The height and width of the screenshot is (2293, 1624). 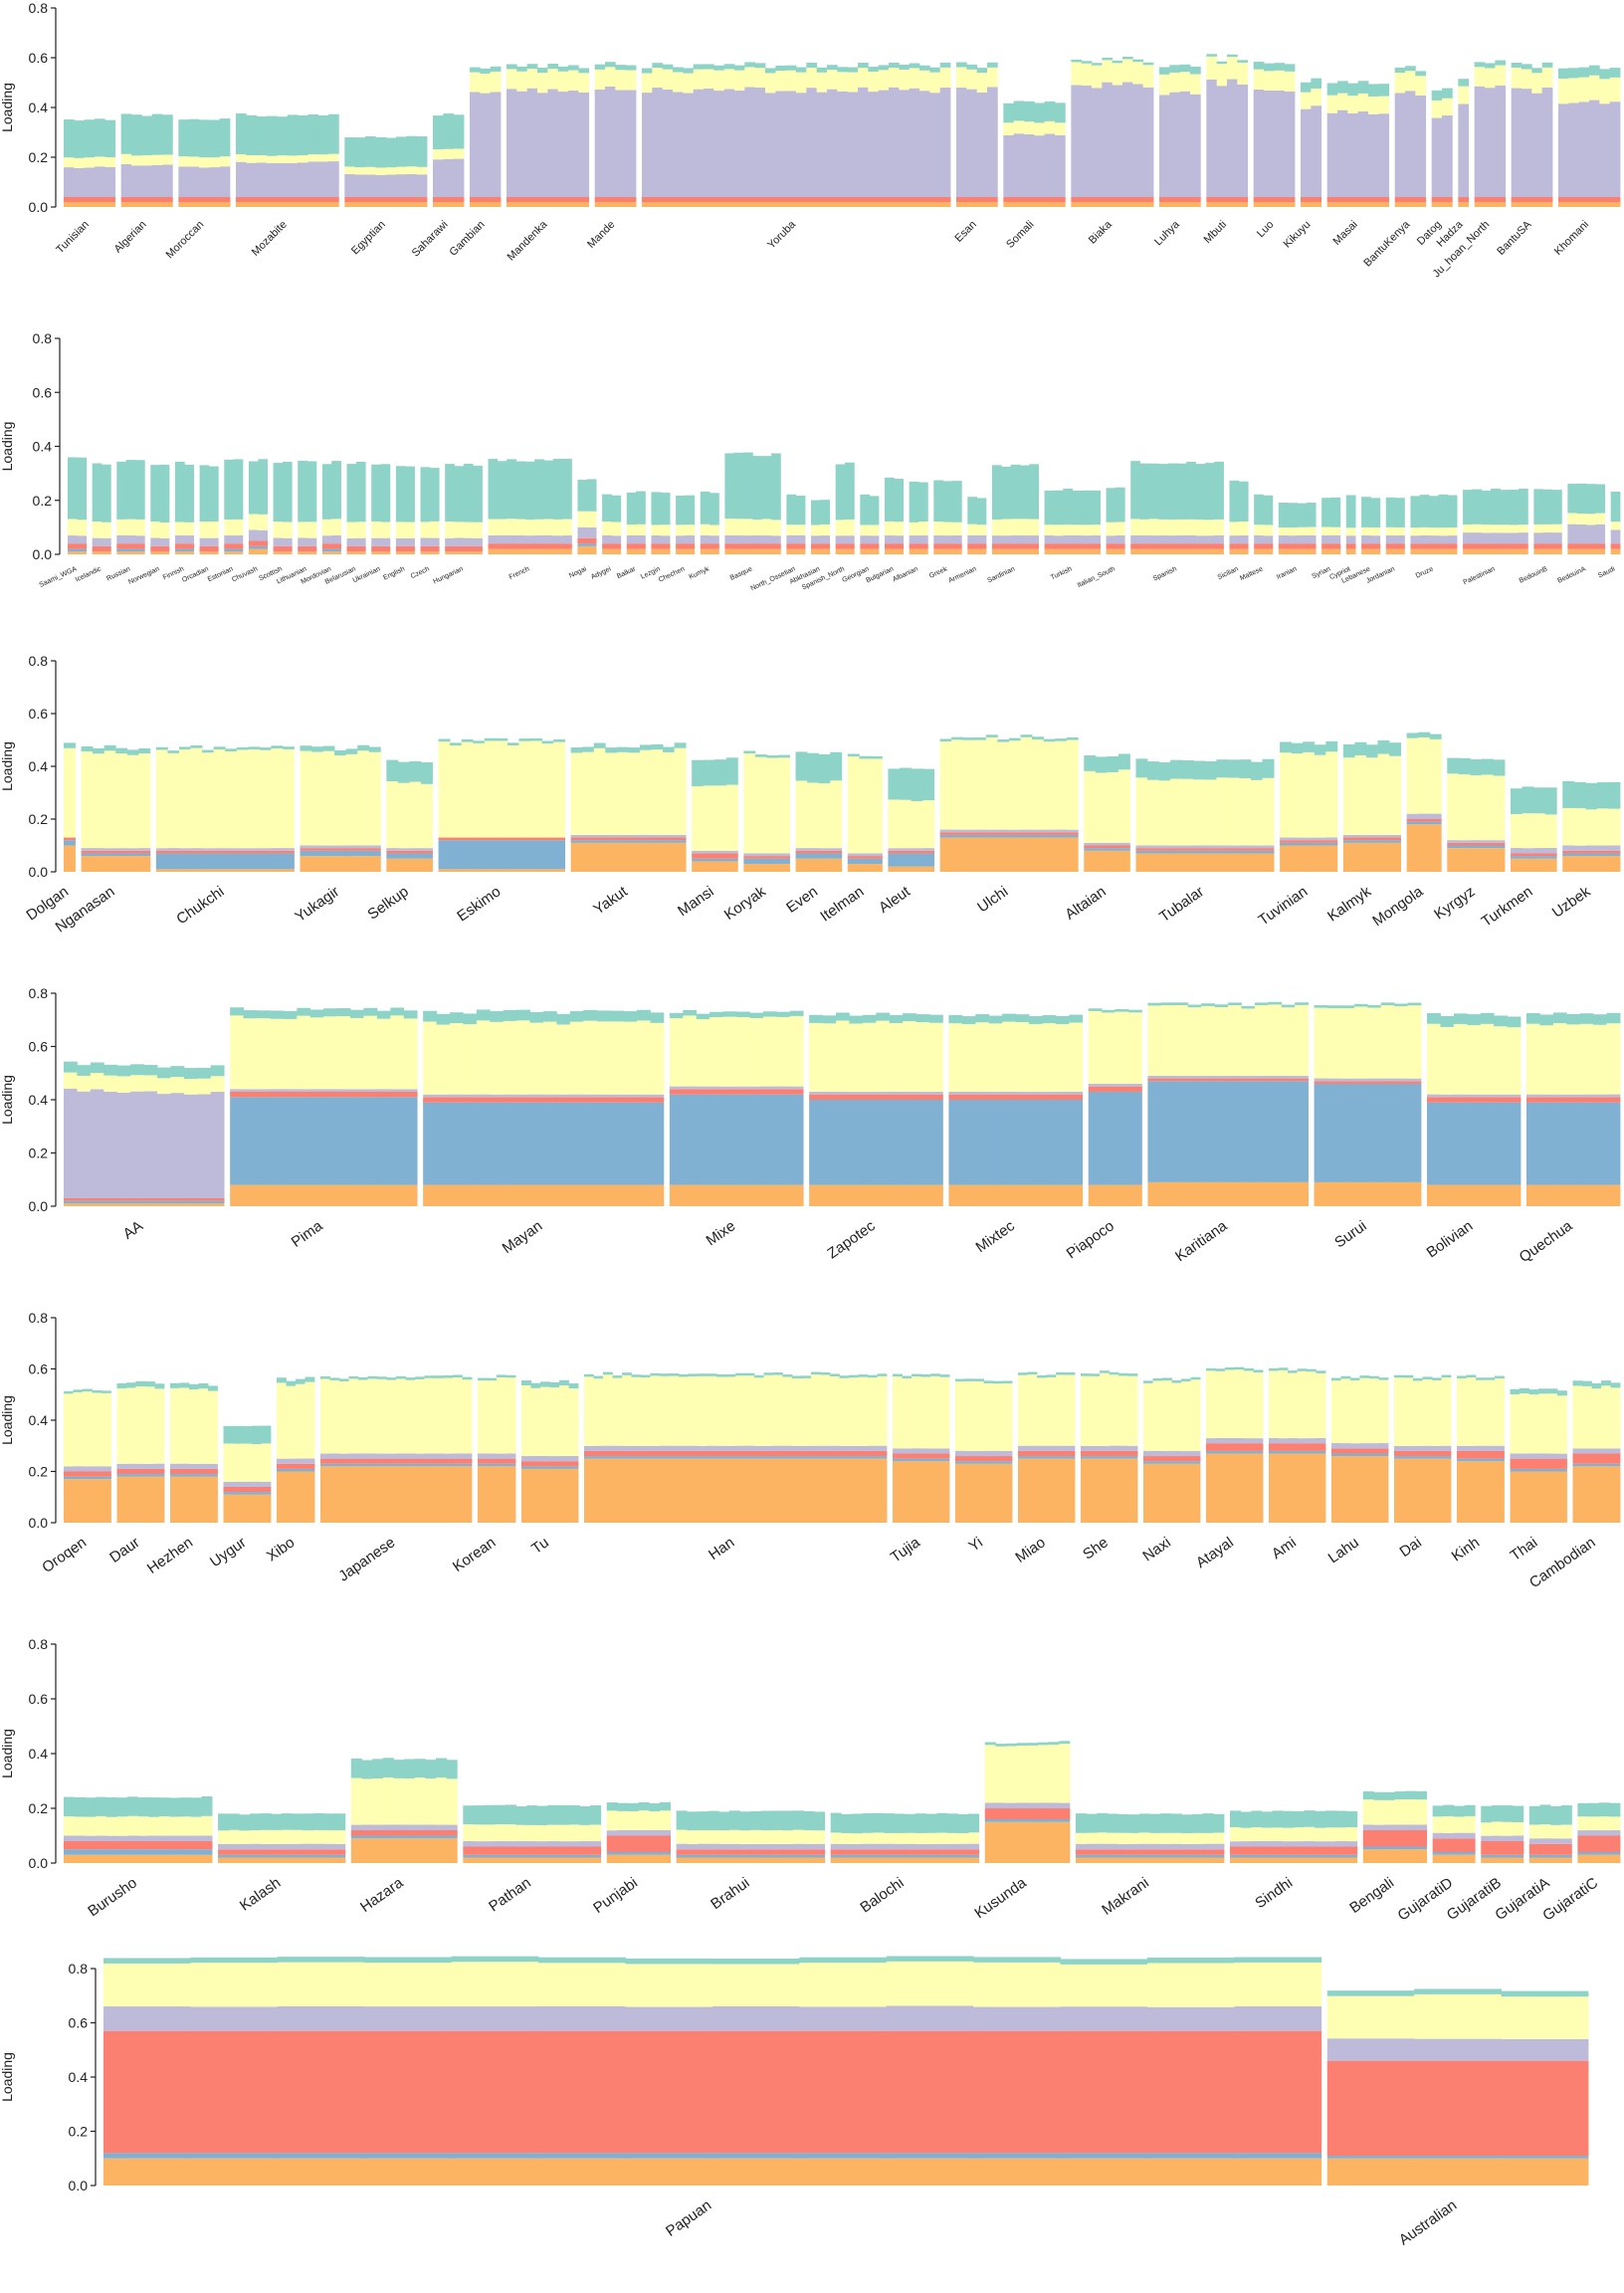 What do you see at coordinates (39, 1206) in the screenshot?
I see `y-tick-label: 0.0` at bounding box center [39, 1206].